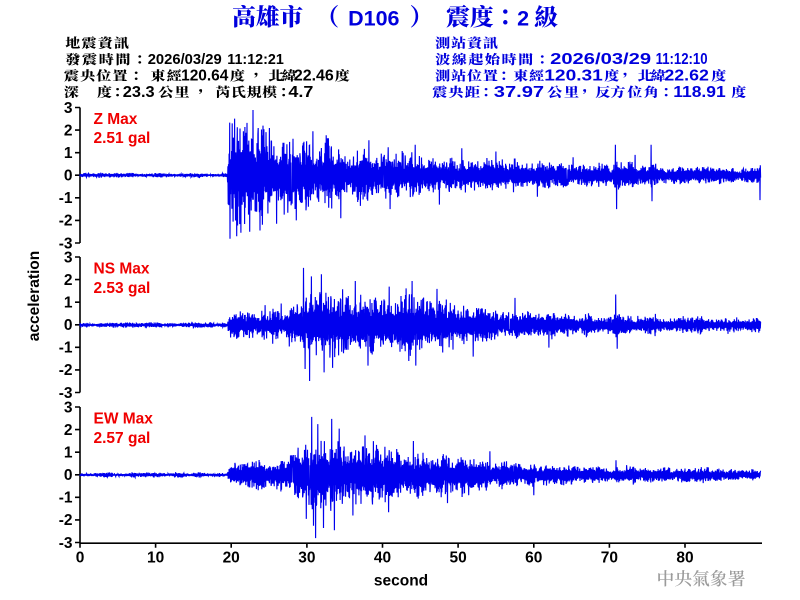  What do you see at coordinates (122, 288) in the screenshot?
I see `svg-text: 2.53 gal` at bounding box center [122, 288].